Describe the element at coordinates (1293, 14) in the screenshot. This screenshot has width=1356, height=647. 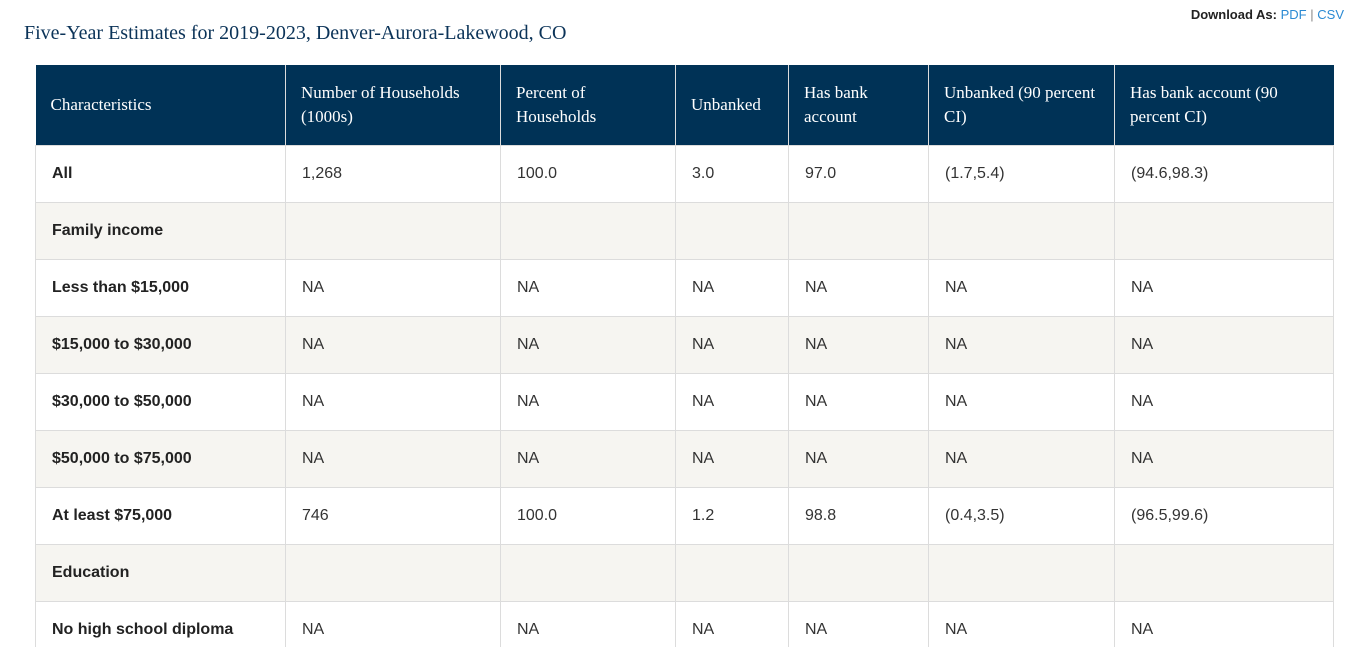
I see `download-pdf: PDF` at that location.